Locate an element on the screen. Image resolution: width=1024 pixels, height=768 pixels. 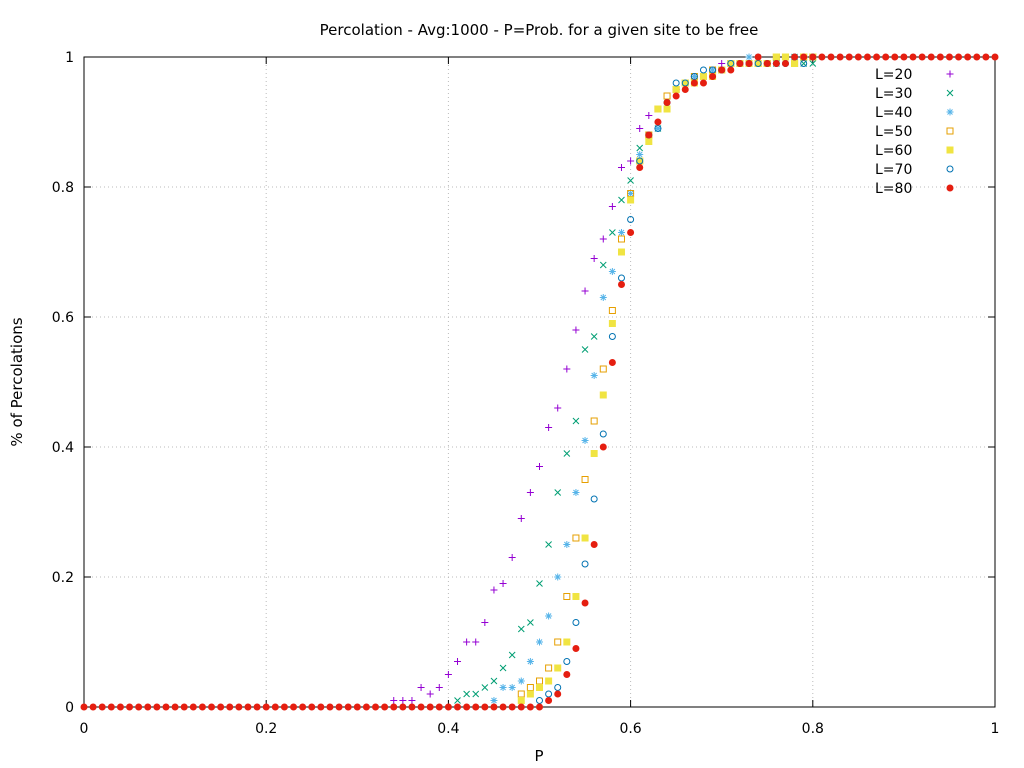
y-tick-label: 0 is located at coordinates (69, 708).